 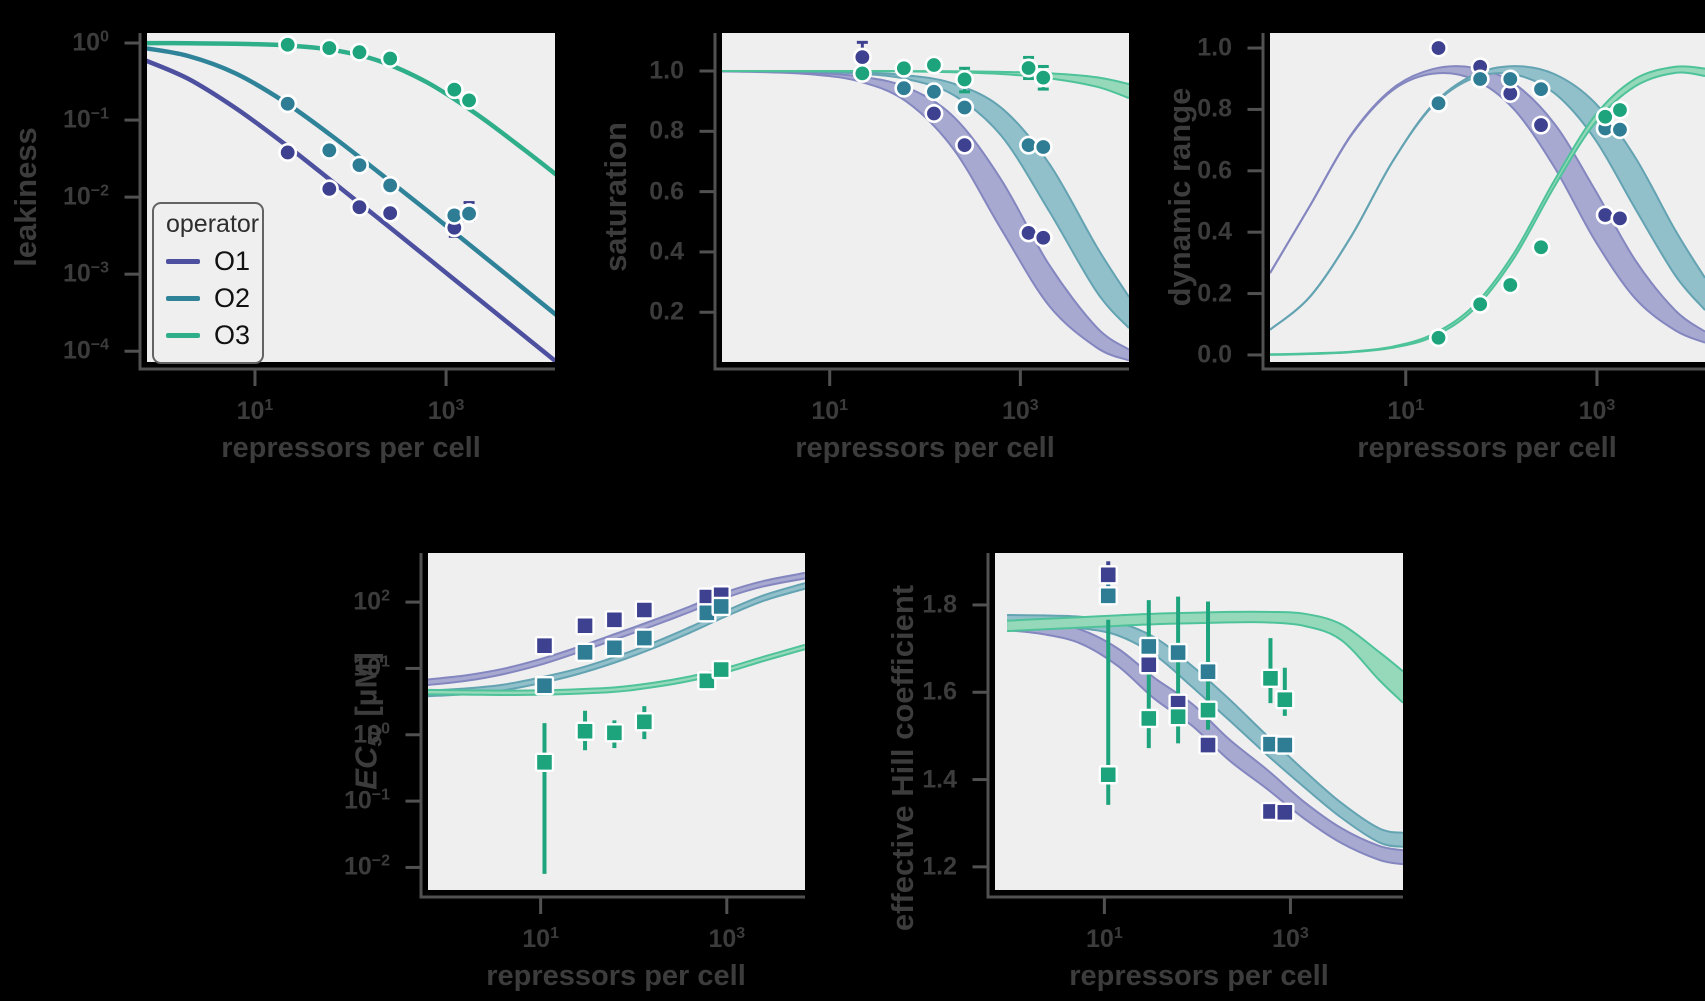 I want to click on band-edge-lower-O3-ec50, so click(x=616, y=672).